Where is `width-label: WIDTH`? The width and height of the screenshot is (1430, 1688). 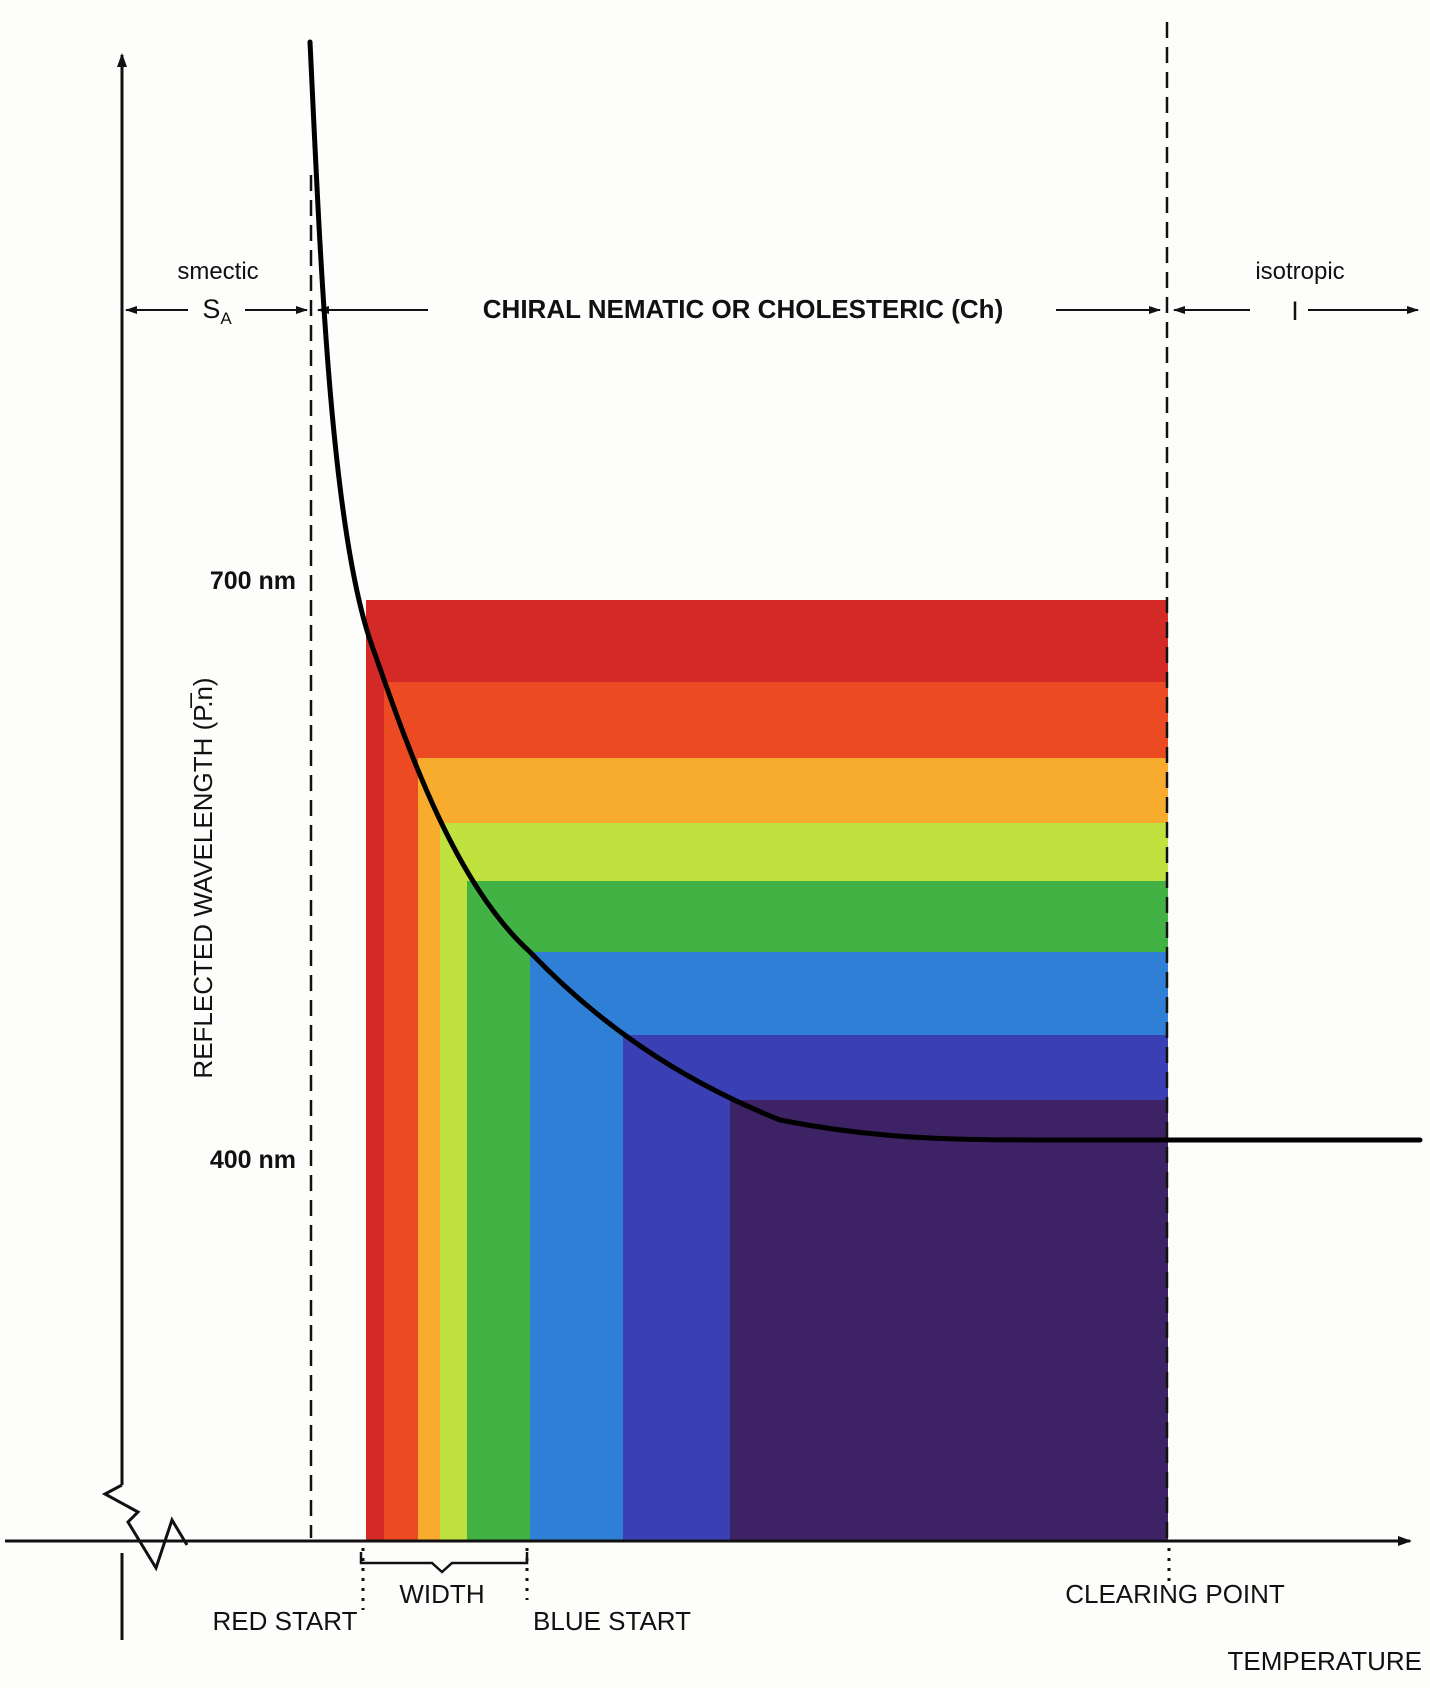 width-label: WIDTH is located at coordinates (441, 1594).